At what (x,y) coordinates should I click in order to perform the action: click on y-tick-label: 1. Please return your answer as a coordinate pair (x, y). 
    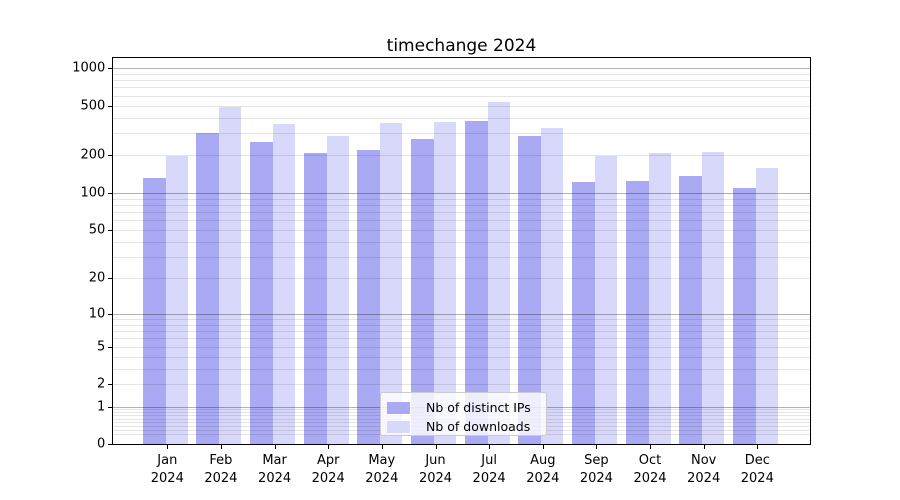
    Looking at the image, I should click on (101, 406).